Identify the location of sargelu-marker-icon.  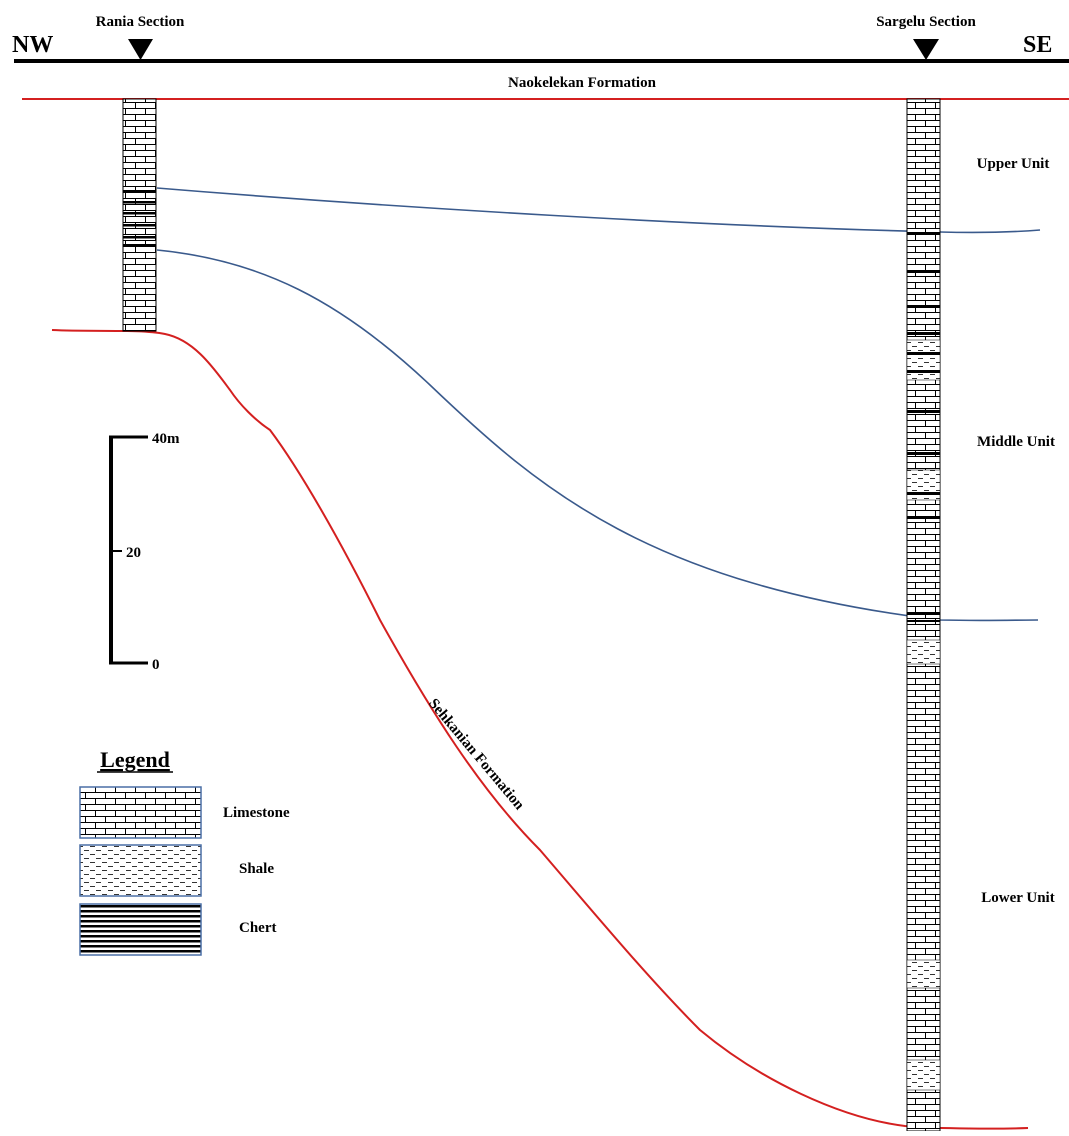
(926, 49).